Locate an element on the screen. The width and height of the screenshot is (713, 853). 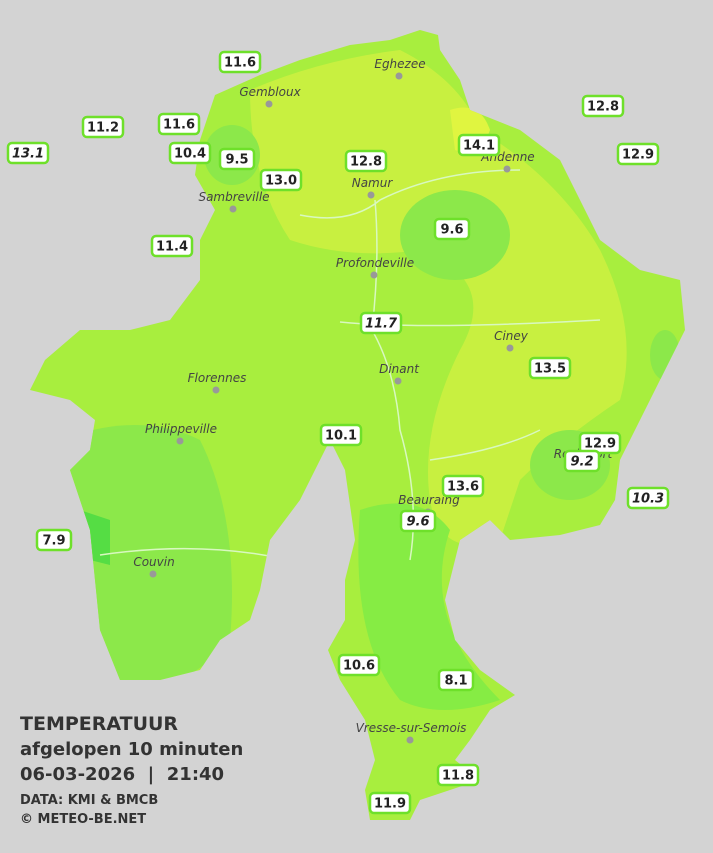
station-value: 13.6 is located at coordinates (463, 487).